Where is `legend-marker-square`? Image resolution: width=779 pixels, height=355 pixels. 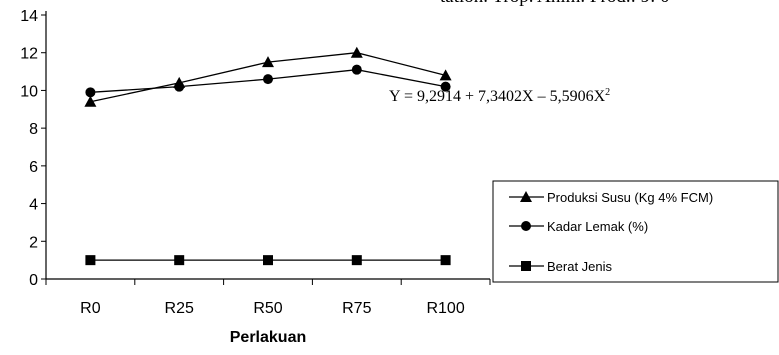 legend-marker-square is located at coordinates (526, 266).